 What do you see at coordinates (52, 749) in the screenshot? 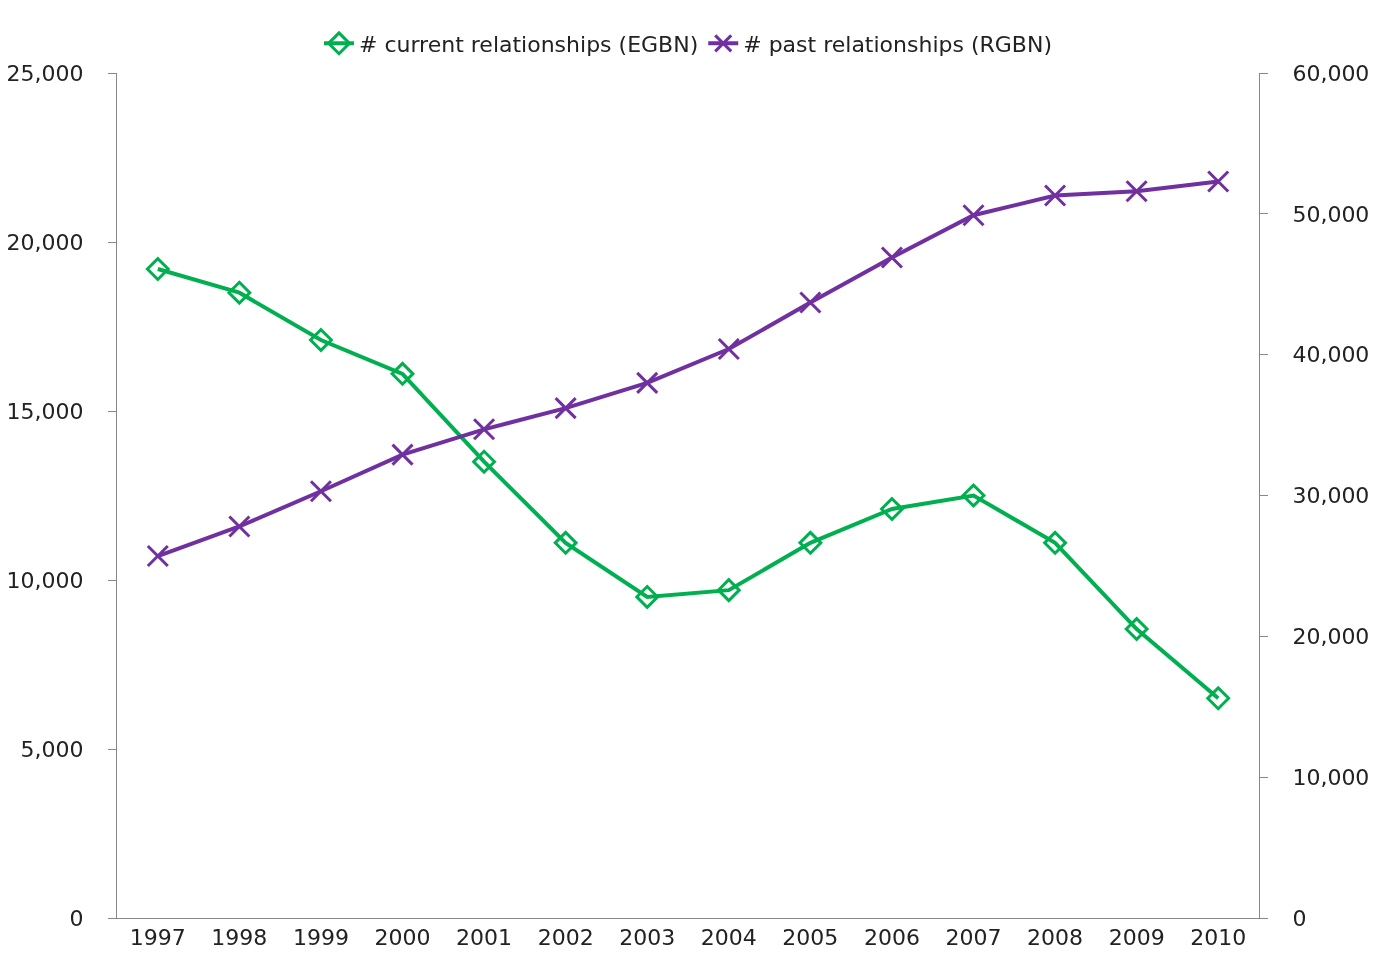
I see `y-tick-label: 5,000` at bounding box center [52, 749].